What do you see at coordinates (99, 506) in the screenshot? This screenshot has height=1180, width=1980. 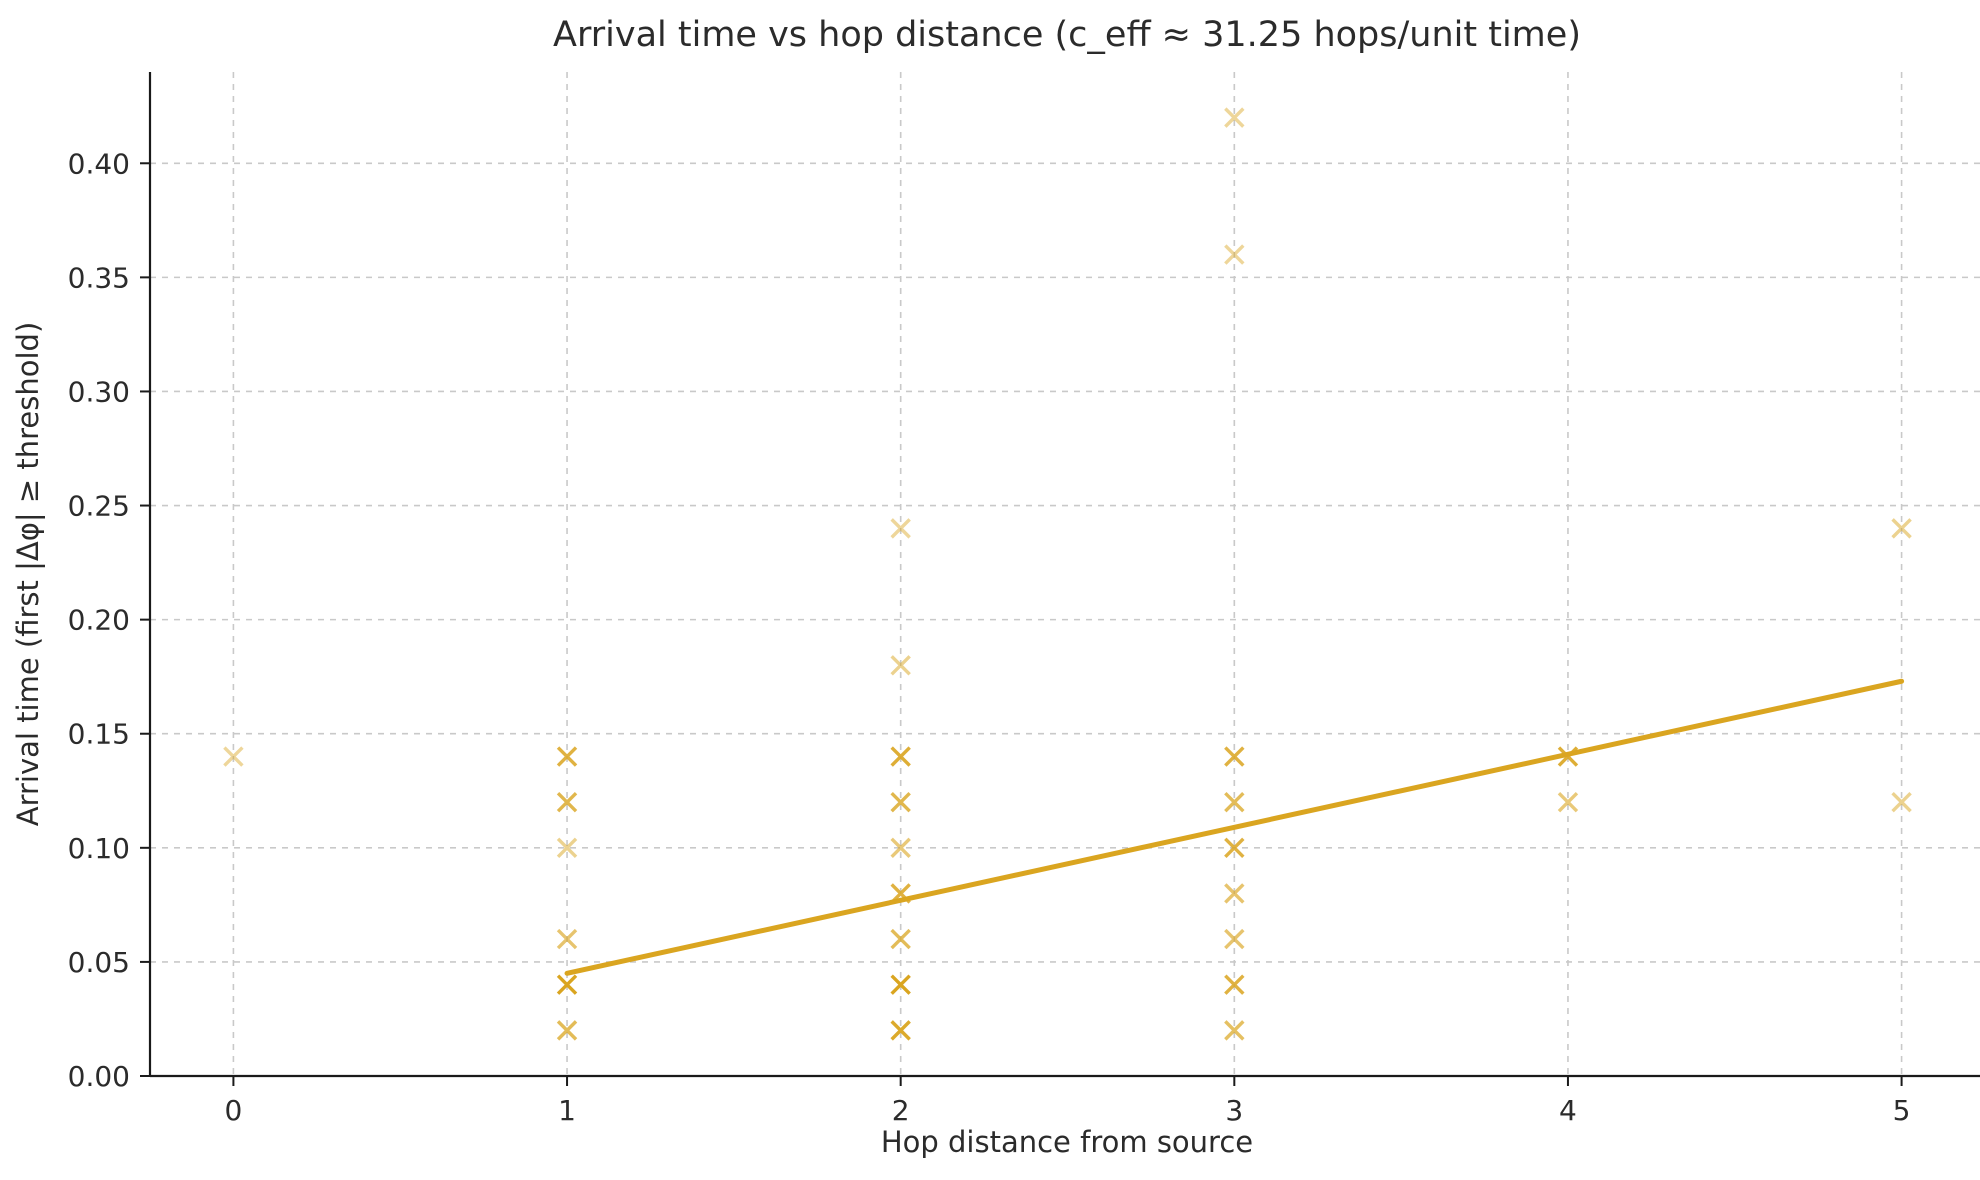 I see `y-tick-label: 0.25` at bounding box center [99, 506].